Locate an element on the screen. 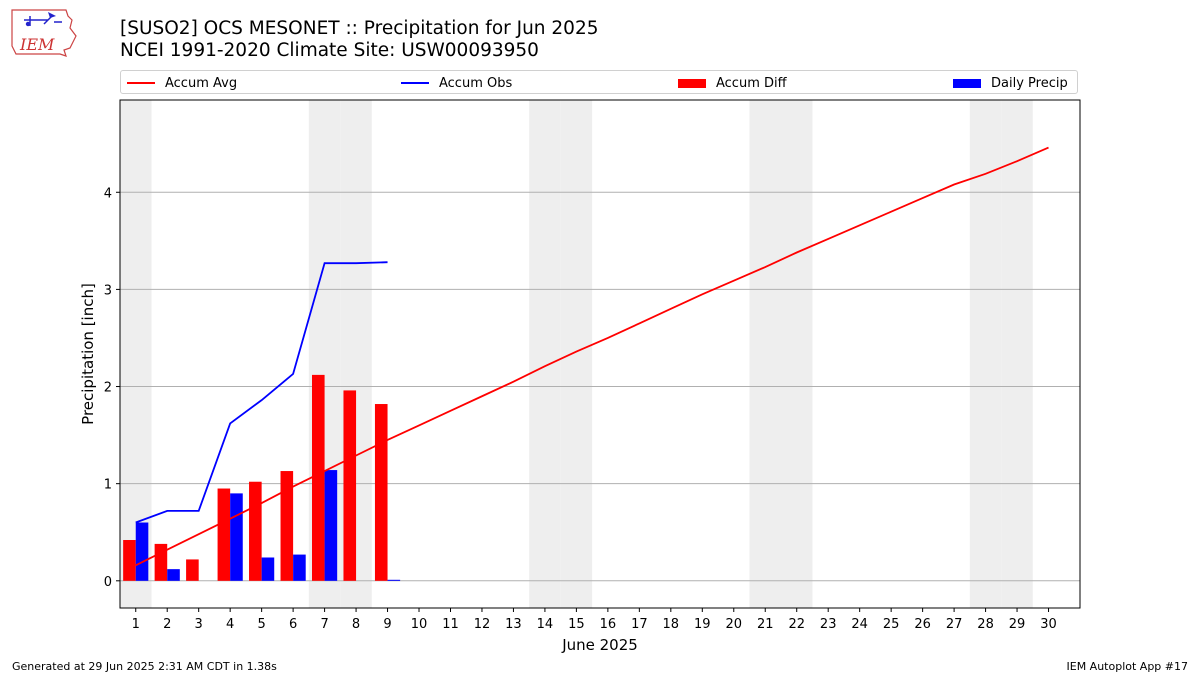  x-axis-label: June 2025 is located at coordinates (599, 645).